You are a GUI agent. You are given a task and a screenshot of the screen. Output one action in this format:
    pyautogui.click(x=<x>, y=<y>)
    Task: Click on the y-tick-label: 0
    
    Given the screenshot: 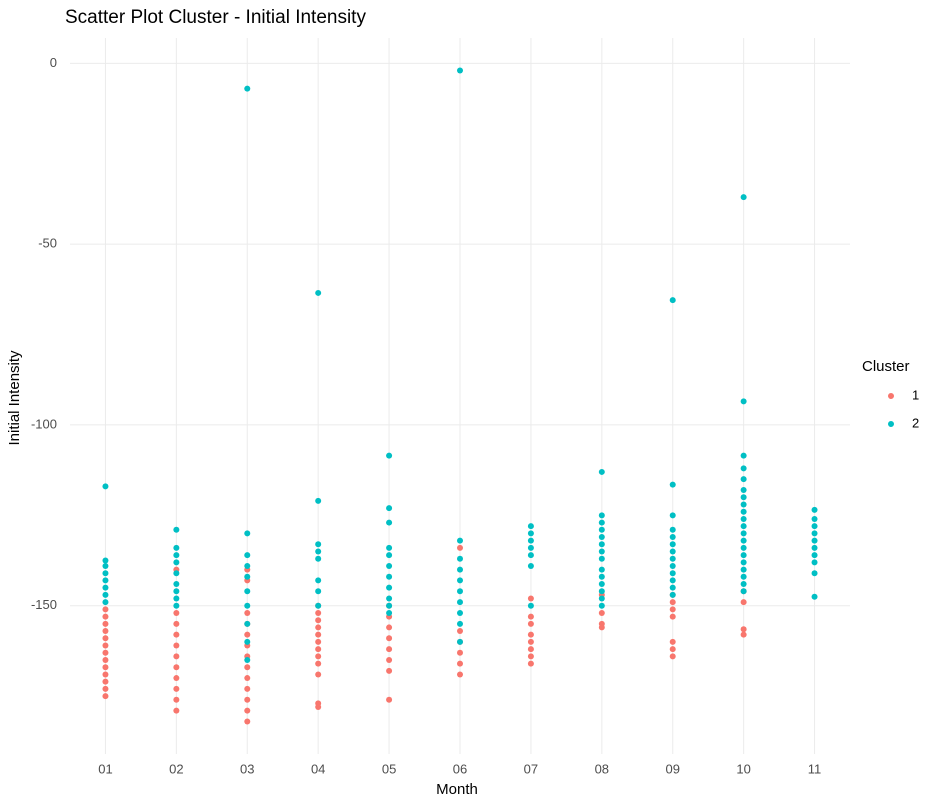 What is the action you would take?
    pyautogui.click(x=53, y=62)
    